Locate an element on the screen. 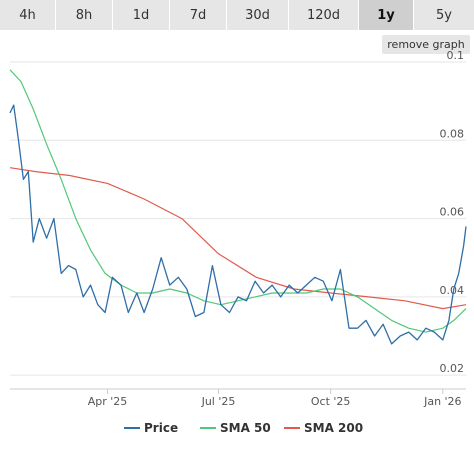 This screenshot has height=455, width=474. tab-120d: 120d is located at coordinates (324, 15).